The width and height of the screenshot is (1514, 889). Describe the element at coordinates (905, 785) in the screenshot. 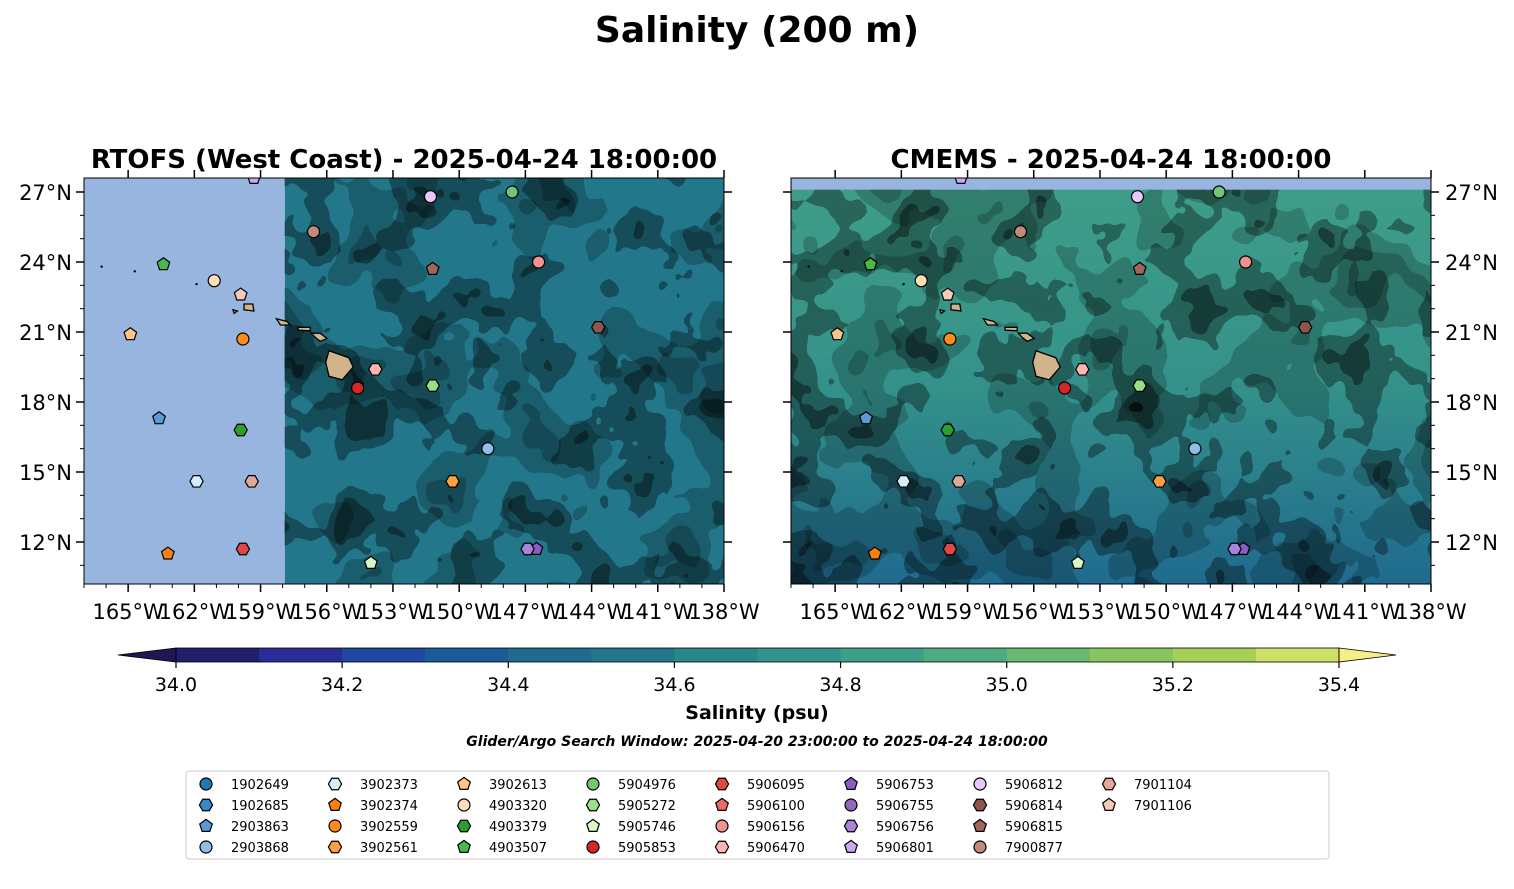

I see `legend-label: 5906753` at that location.